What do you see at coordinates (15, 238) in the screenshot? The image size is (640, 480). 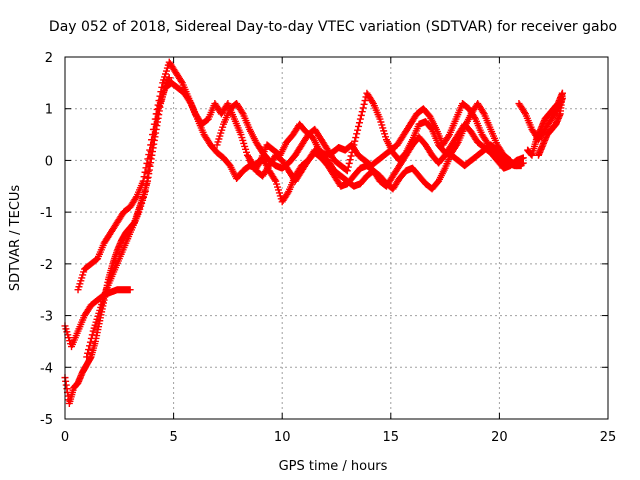 I see `y-axis-label: SDTVAR / TECUs` at bounding box center [15, 238].